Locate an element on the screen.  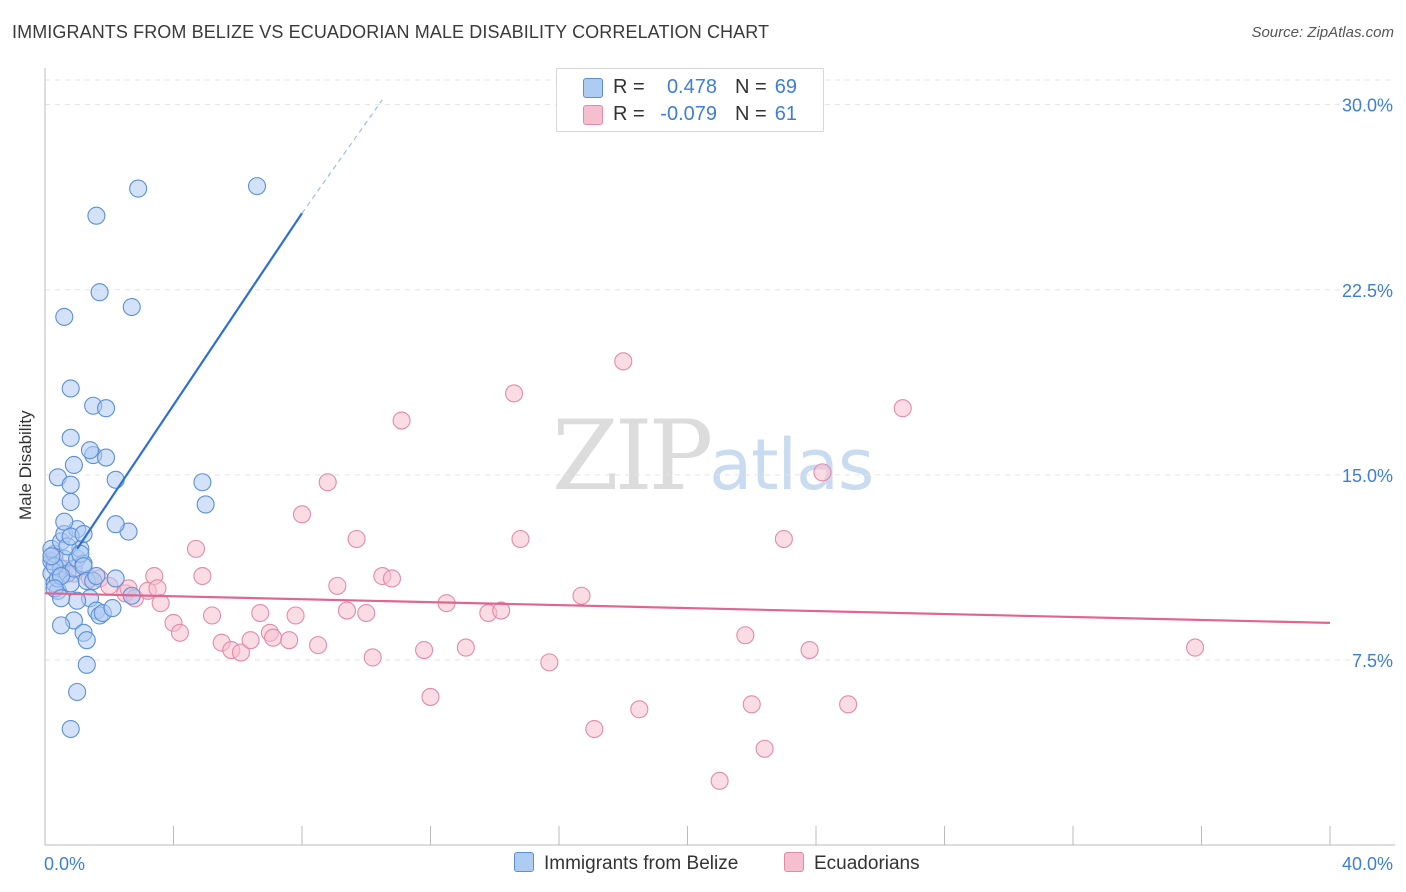
bottom-legend-ecuadorians: Ecuadorians is located at coordinates (852, 863).